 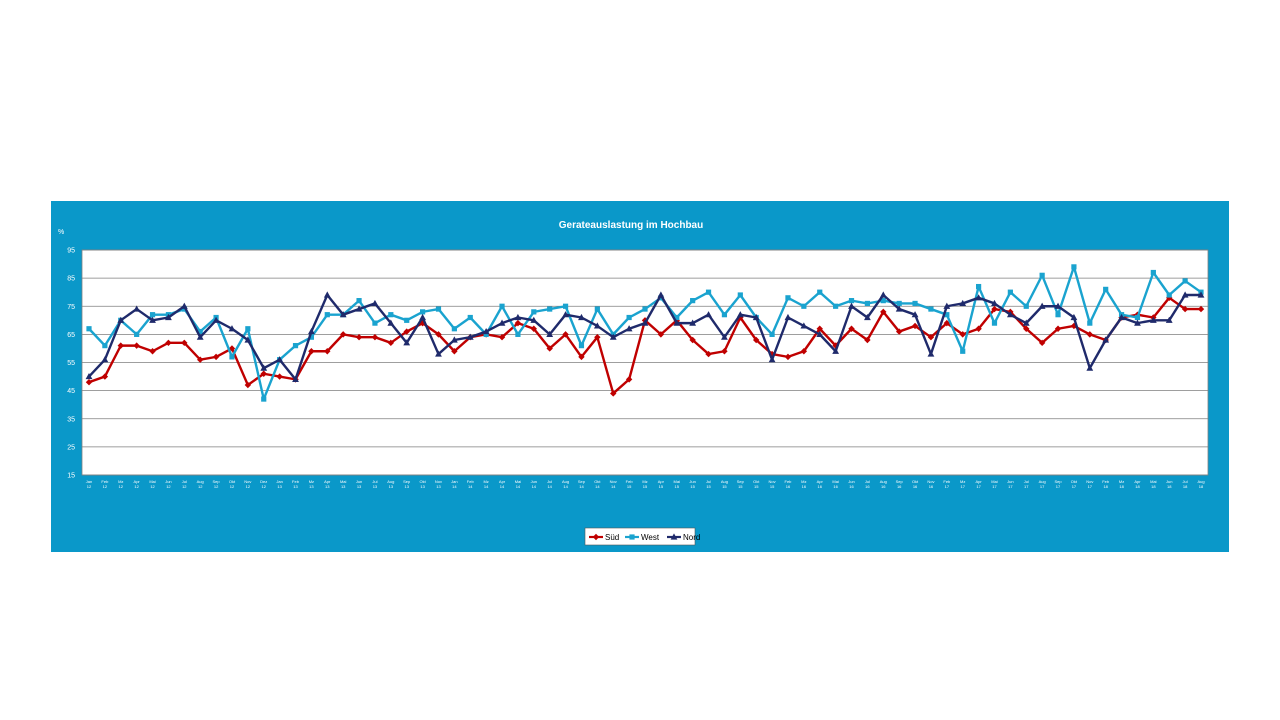 I want to click on x-tick-label: Aug 18, so click(x=1200, y=484).